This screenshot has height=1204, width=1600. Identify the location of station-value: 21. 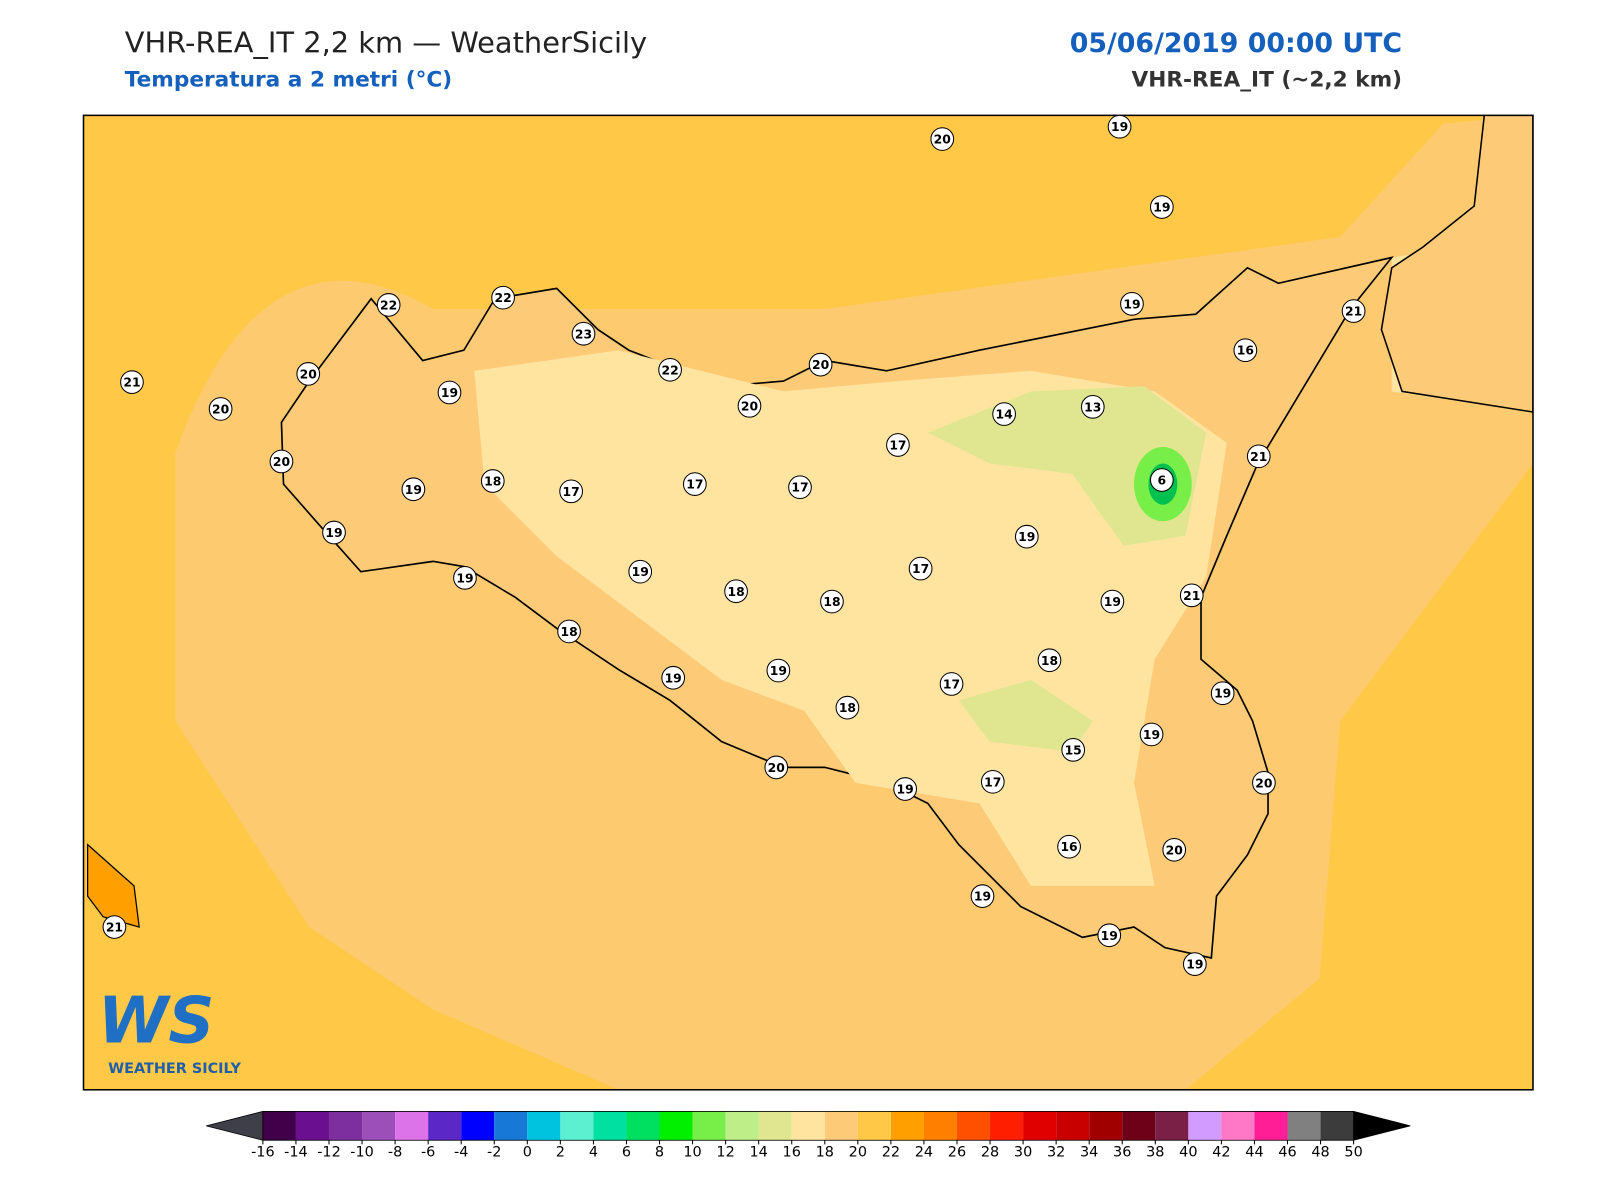
(1353, 312).